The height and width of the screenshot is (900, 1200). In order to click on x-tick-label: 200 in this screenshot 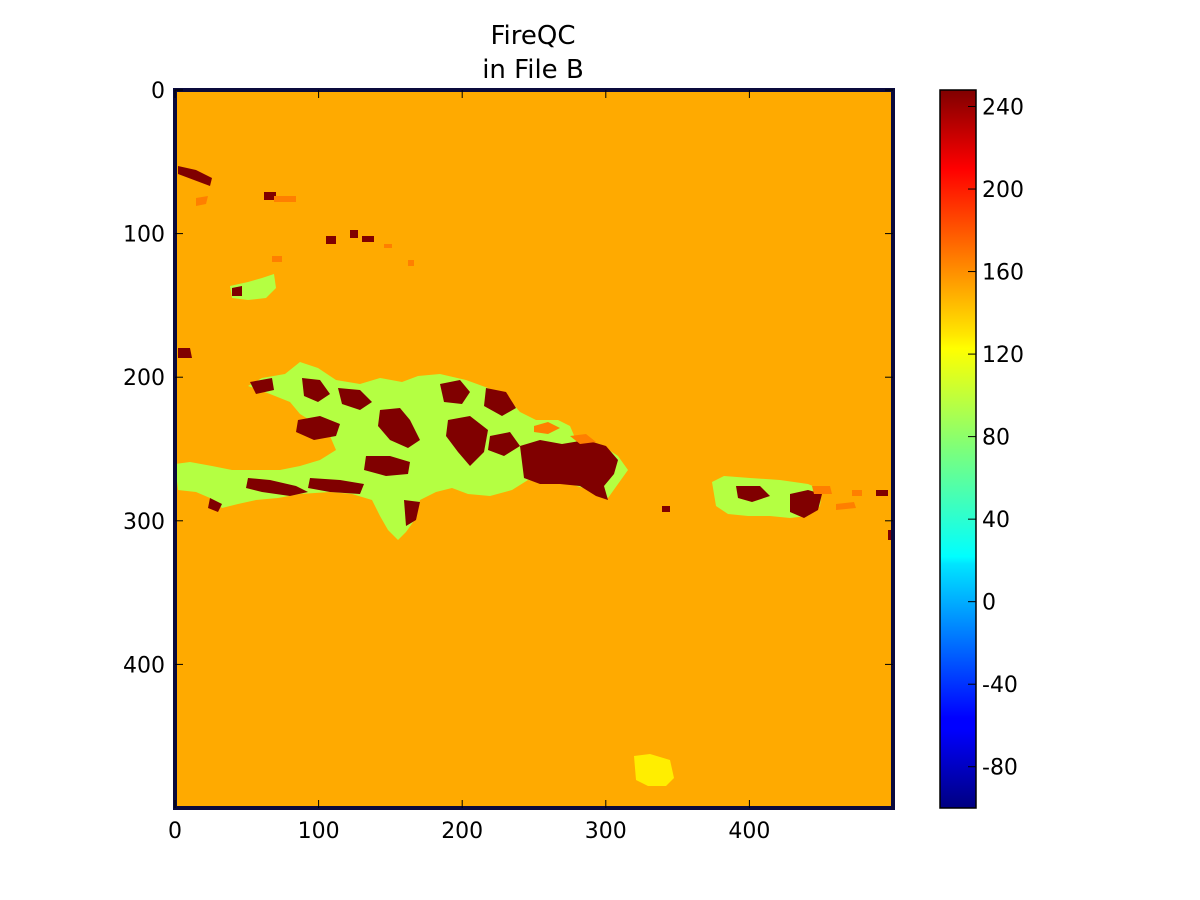, I will do `click(462, 831)`.